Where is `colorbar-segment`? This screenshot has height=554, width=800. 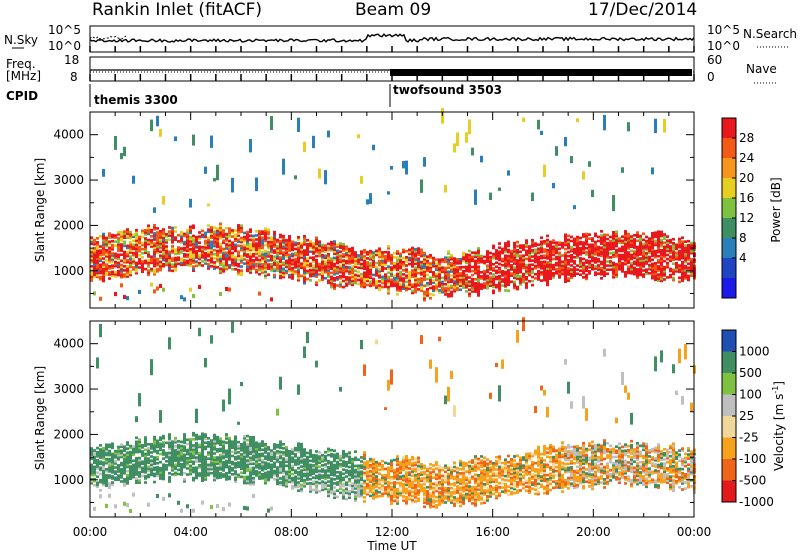 colorbar-segment is located at coordinates (729, 208).